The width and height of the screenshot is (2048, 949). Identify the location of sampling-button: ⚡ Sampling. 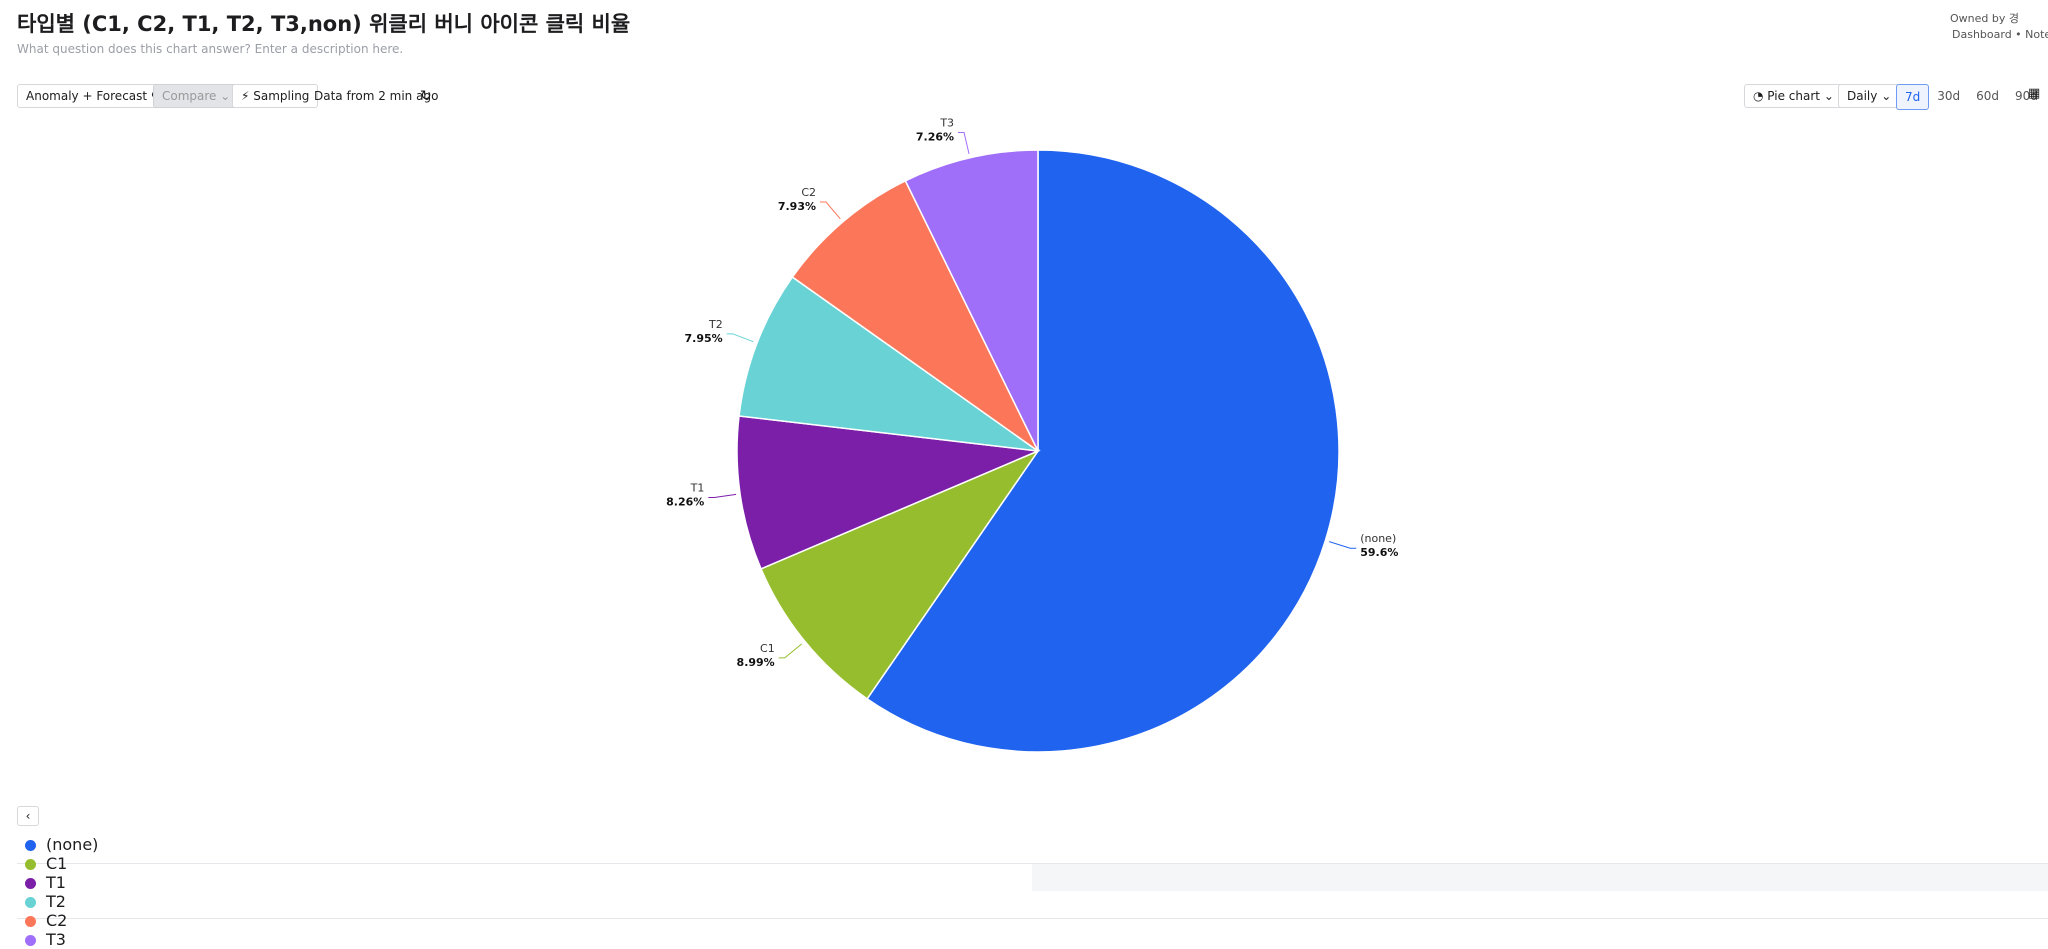
(275, 96).